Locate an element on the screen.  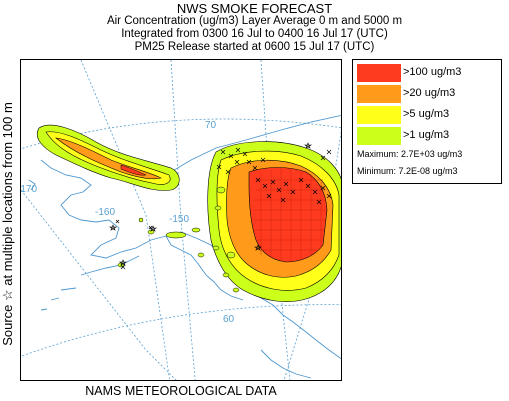
label-lon-150: -150 is located at coordinates (179, 219).